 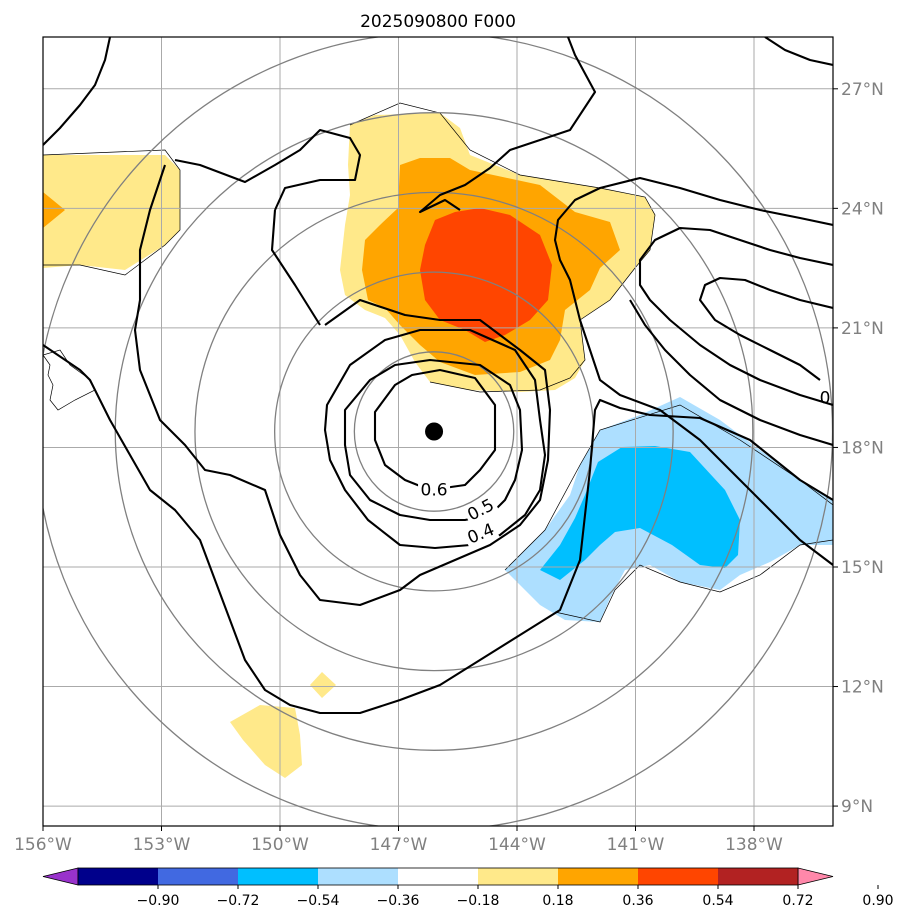 I want to click on colorbar-tick-label: −0.18, so click(x=478, y=901).